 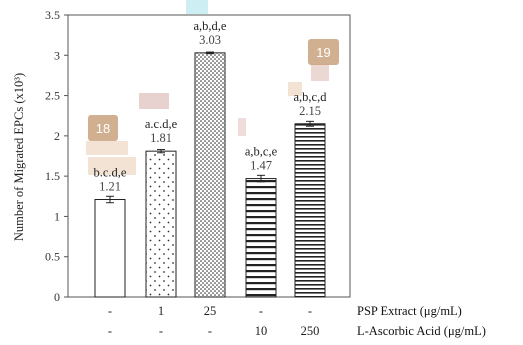 What do you see at coordinates (310, 111) in the screenshot?
I see `data-label: 2.15` at bounding box center [310, 111].